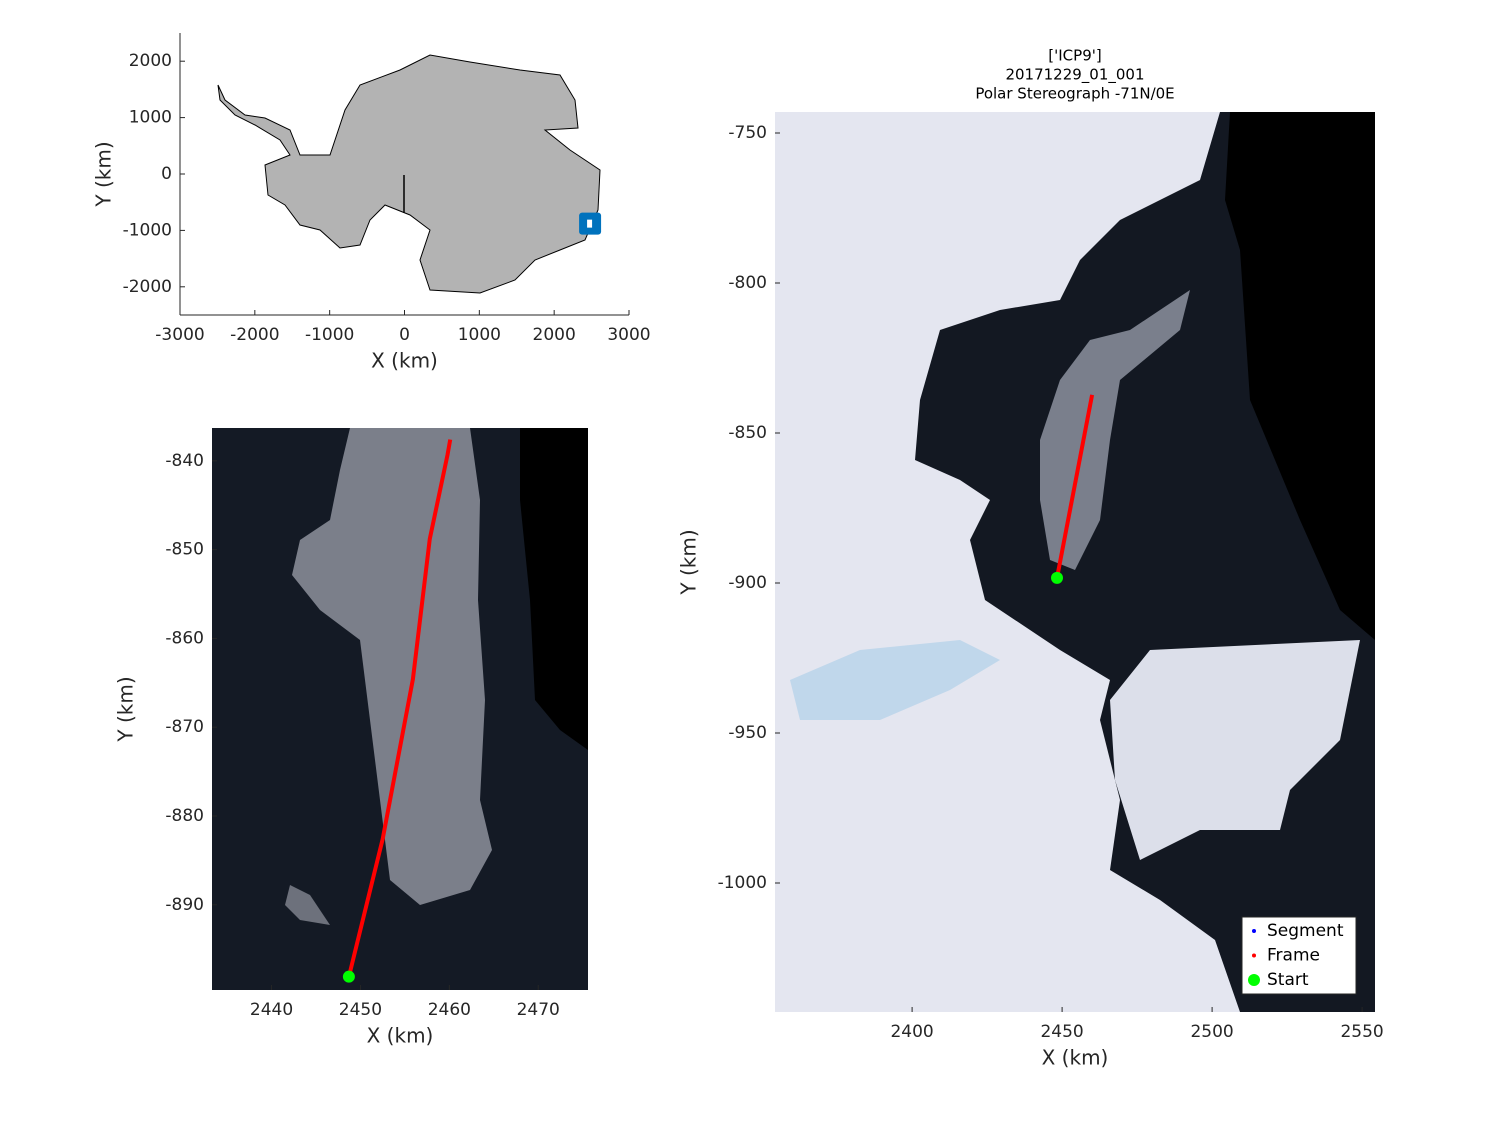 Image resolution: width=1500 pixels, height=1125 pixels. I want to click on legend-label: Segment, so click(1305, 931).